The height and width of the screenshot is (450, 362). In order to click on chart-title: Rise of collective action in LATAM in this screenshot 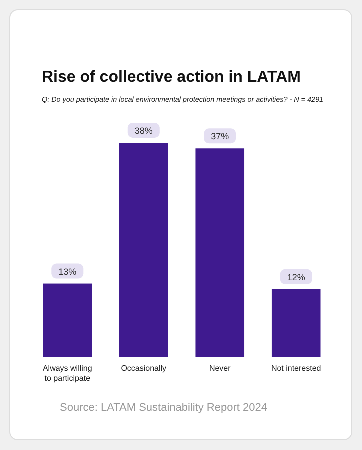, I will do `click(171, 77)`.